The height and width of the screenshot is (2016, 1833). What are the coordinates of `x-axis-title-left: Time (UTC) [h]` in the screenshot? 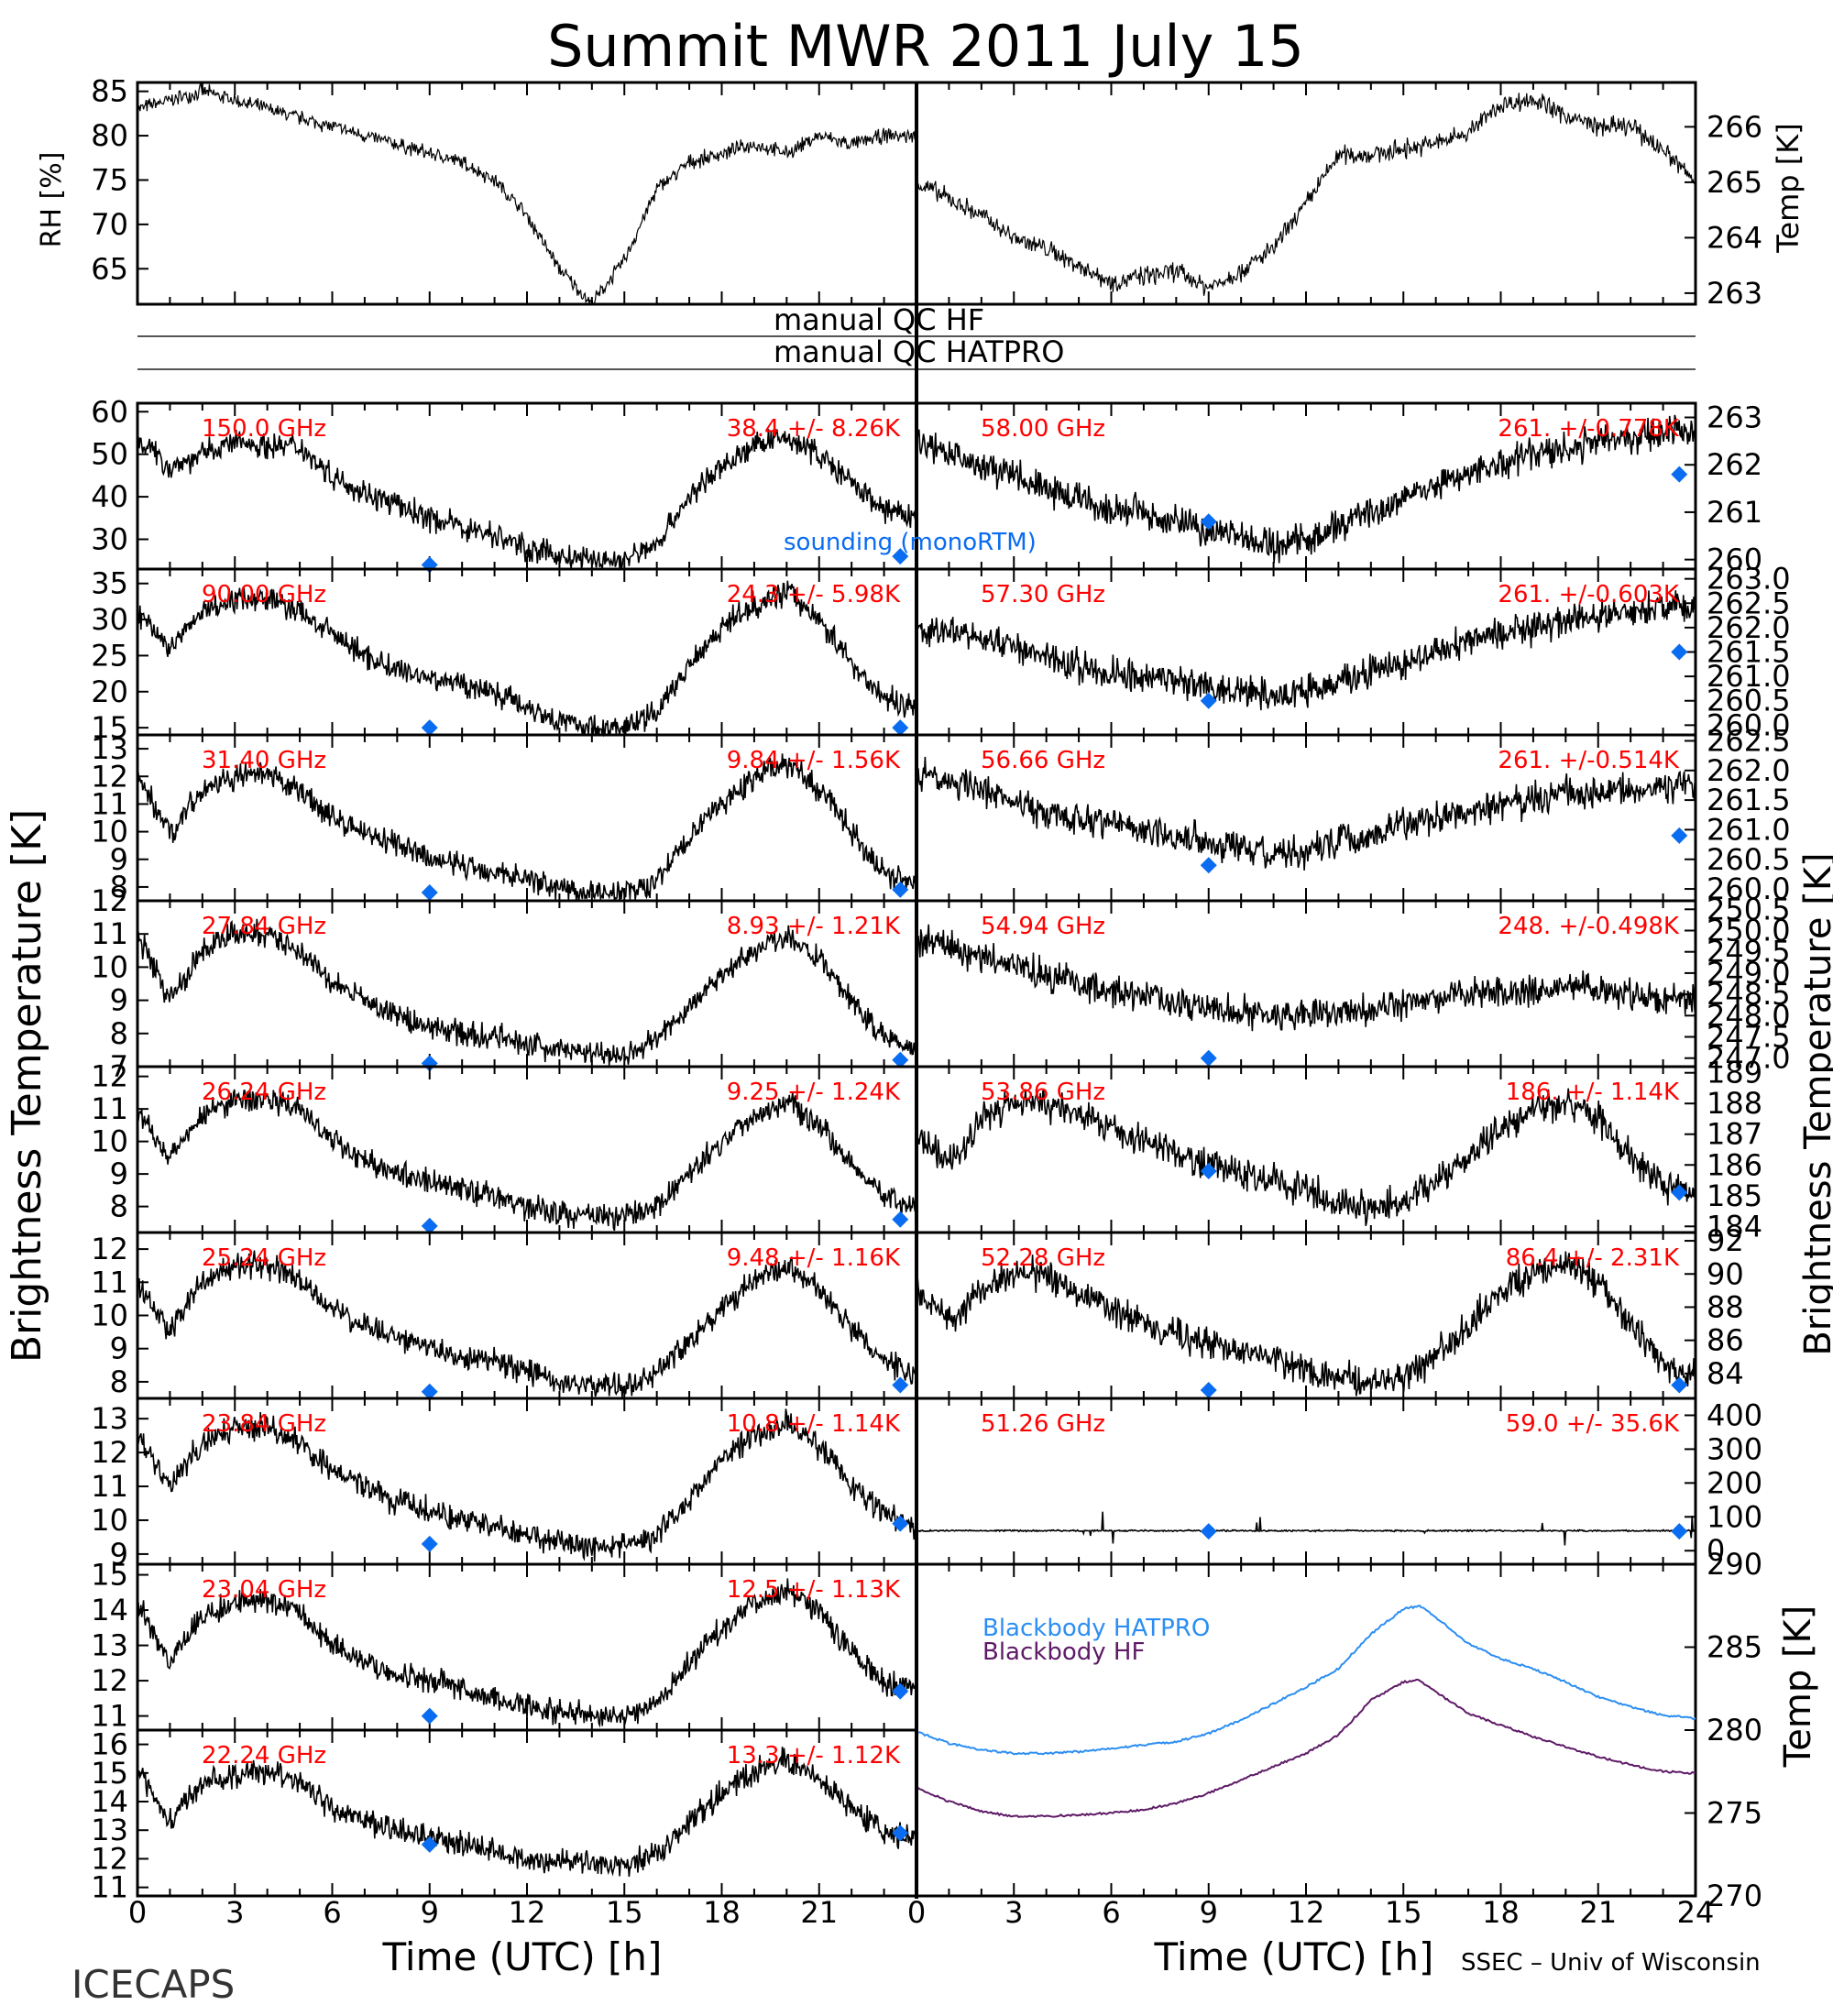 It's located at (522, 1956).